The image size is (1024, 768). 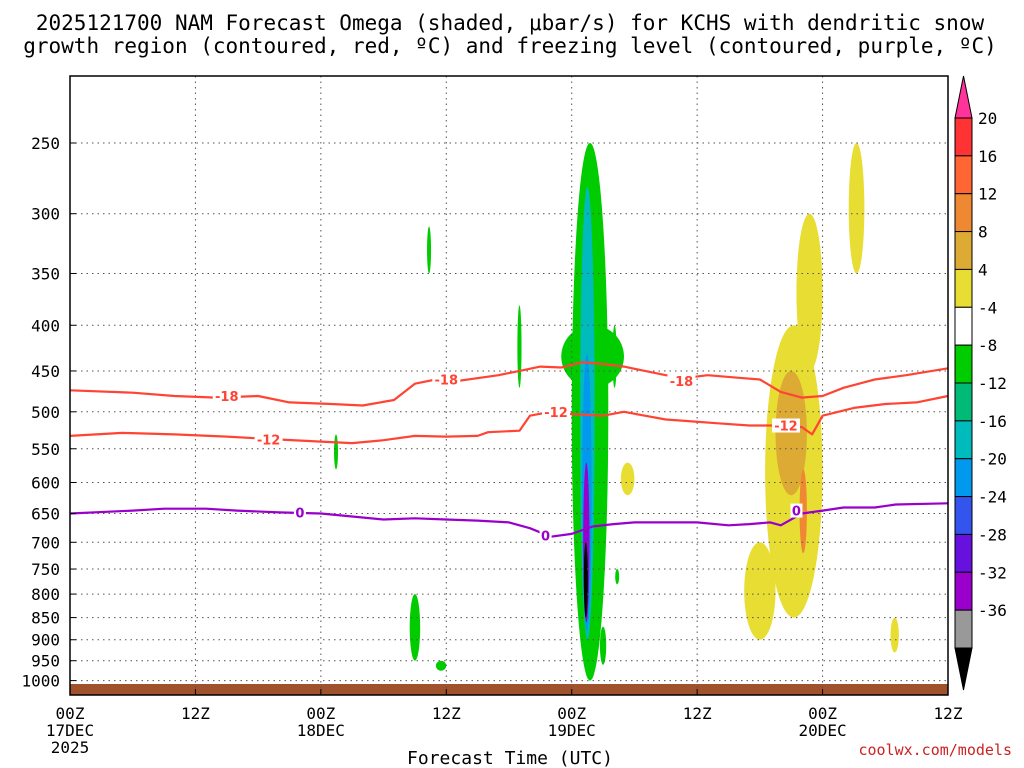 What do you see at coordinates (70, 747) in the screenshot?
I see `x-tick-year: 2025` at bounding box center [70, 747].